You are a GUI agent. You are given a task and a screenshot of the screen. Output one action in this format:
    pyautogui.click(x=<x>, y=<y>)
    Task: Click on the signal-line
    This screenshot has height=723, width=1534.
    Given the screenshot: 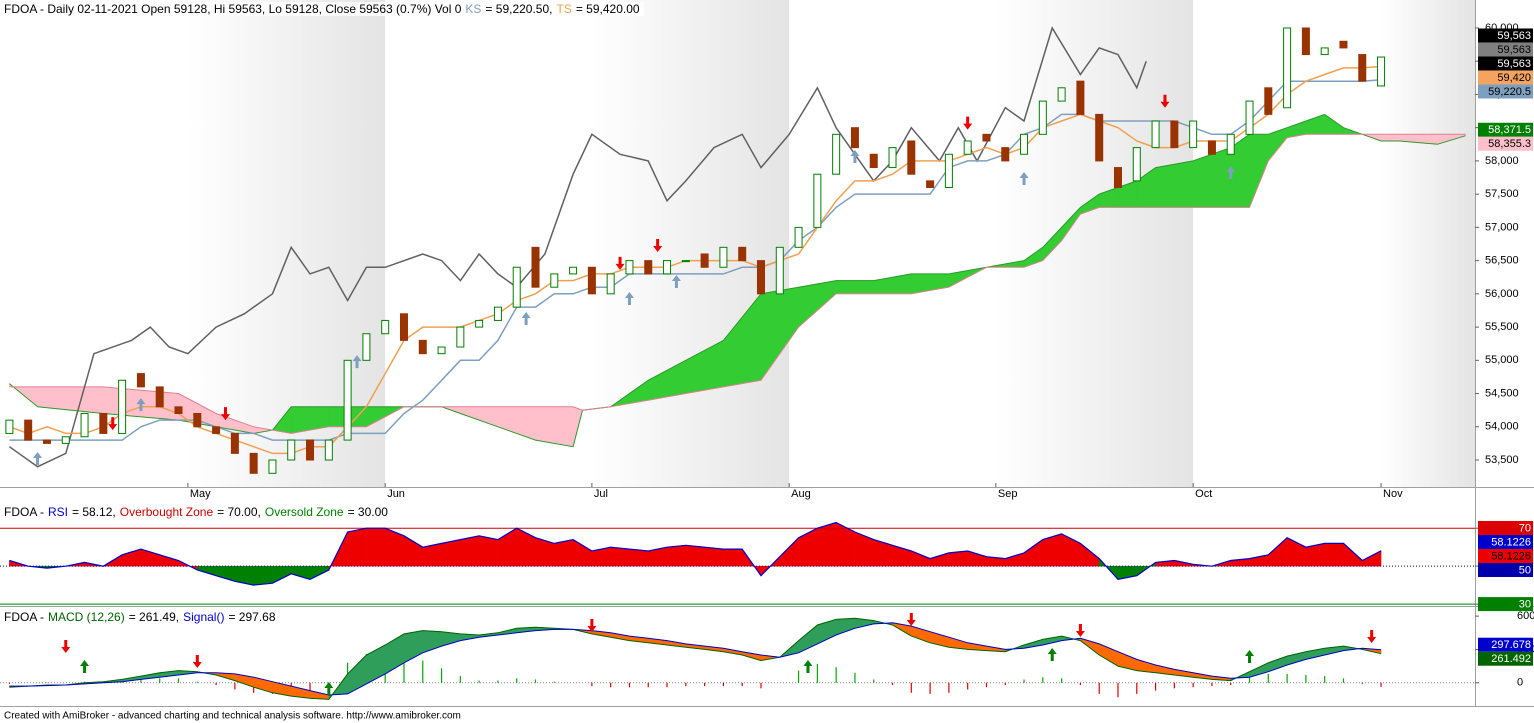 What is the action you would take?
    pyautogui.click(x=695, y=659)
    